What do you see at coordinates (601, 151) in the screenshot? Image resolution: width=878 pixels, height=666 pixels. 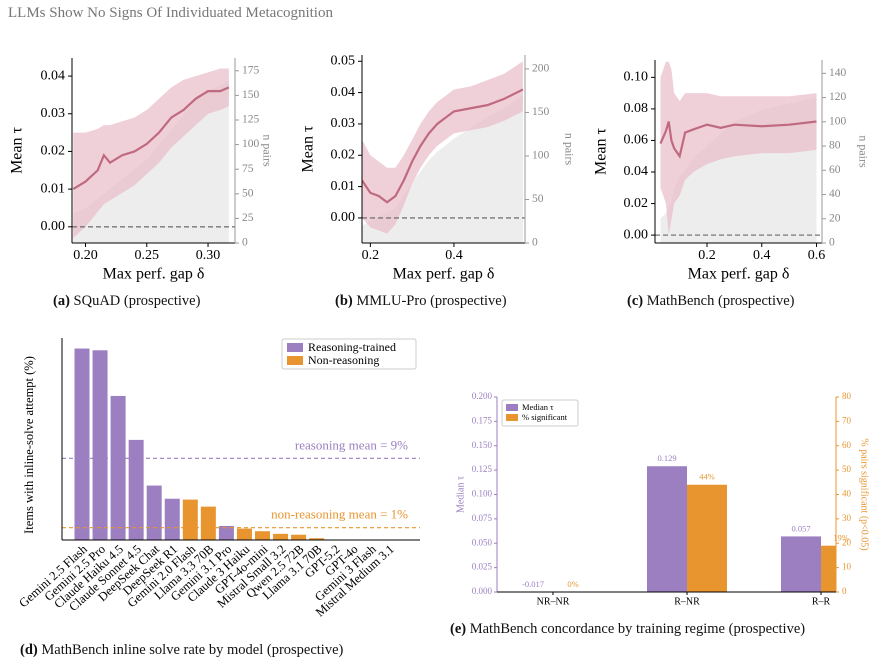 I see `y-axis-label: Mean τ` at bounding box center [601, 151].